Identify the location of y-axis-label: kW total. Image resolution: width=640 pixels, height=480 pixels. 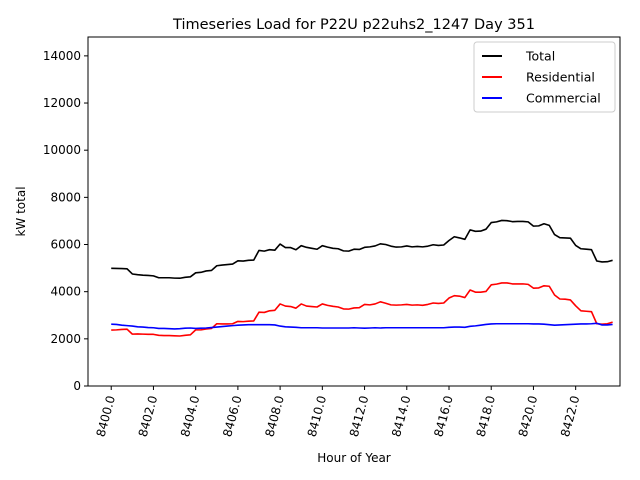
(21, 211).